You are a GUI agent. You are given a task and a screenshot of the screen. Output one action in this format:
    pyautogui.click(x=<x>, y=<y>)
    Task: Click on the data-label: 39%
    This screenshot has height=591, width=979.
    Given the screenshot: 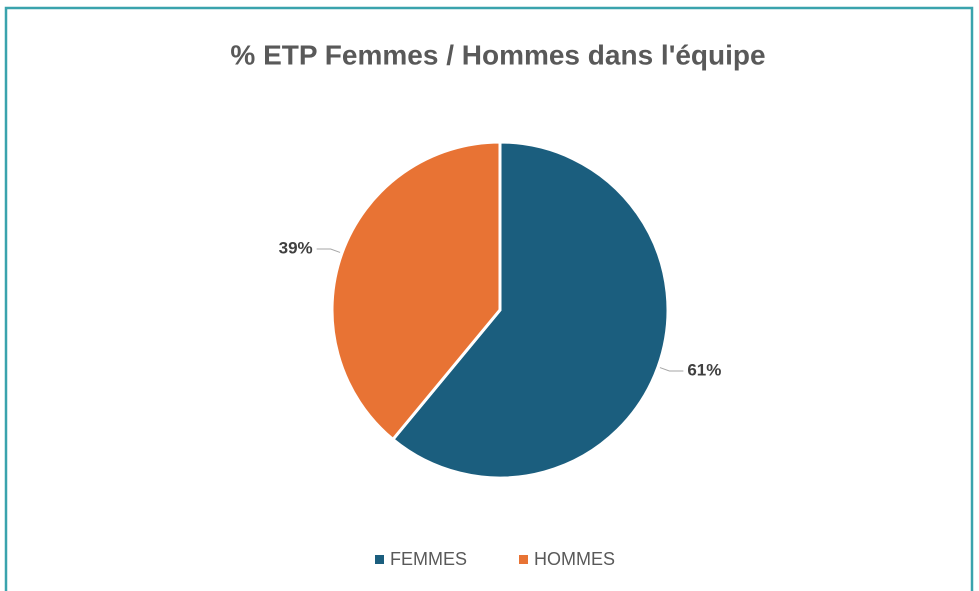 What is the action you would take?
    pyautogui.click(x=296, y=248)
    